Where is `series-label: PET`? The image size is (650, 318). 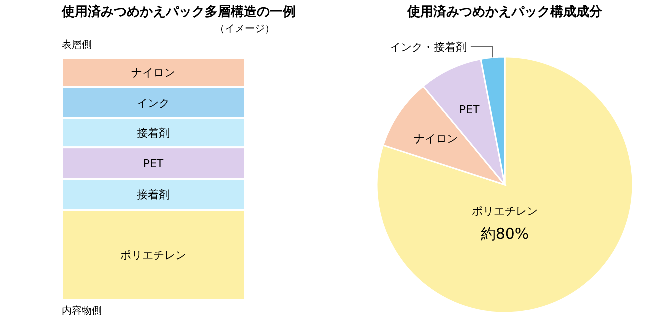
series-label: PET is located at coordinates (153, 163).